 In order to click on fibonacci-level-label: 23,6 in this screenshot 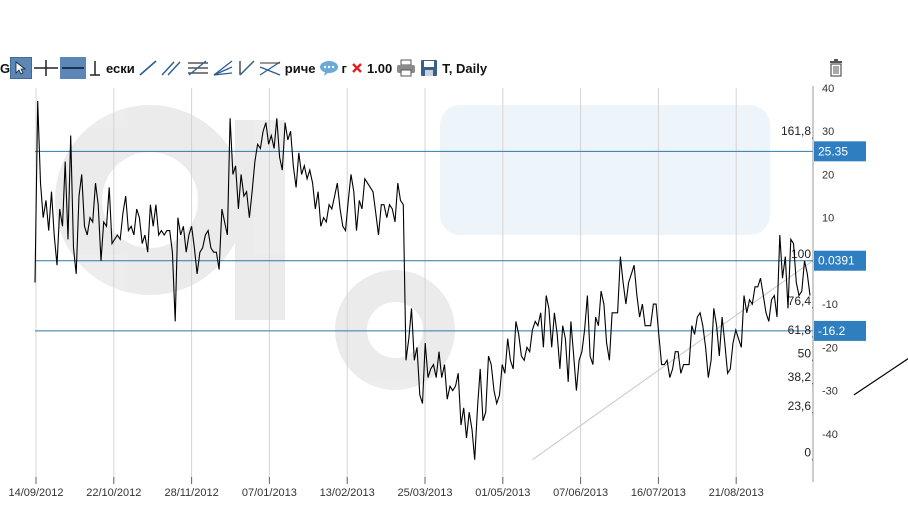, I will do `click(800, 406)`.